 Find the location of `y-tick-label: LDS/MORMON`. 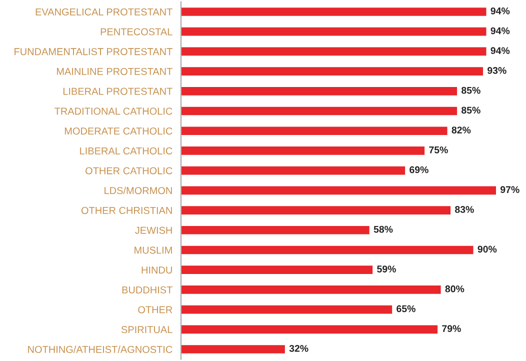

y-tick-label: LDS/MORMON is located at coordinates (138, 190).